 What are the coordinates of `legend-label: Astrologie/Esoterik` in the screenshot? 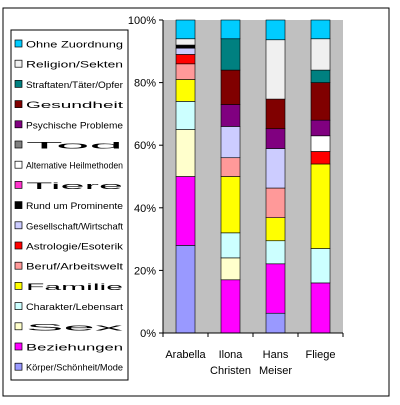 It's located at (74, 247).